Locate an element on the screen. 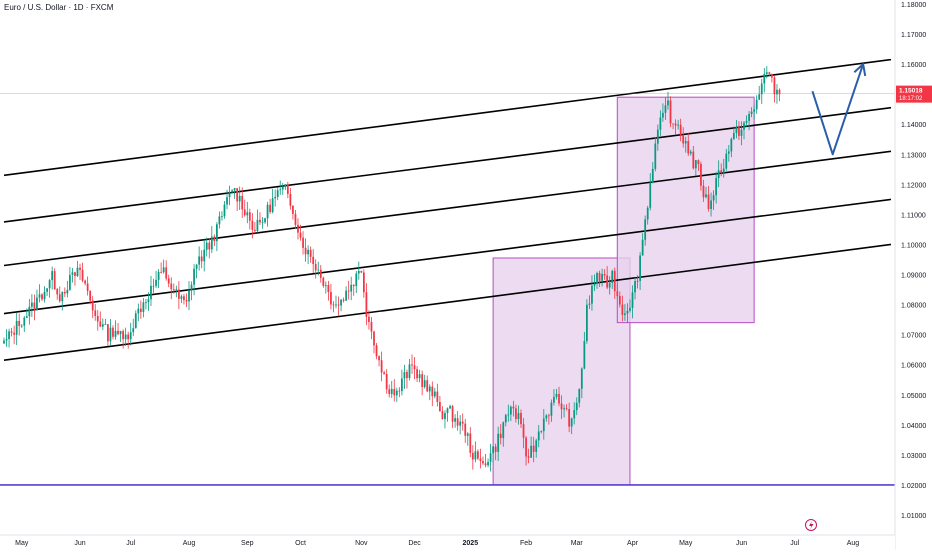 The height and width of the screenshot is (555, 932). y-tick-label: 1.01000 is located at coordinates (913, 516).